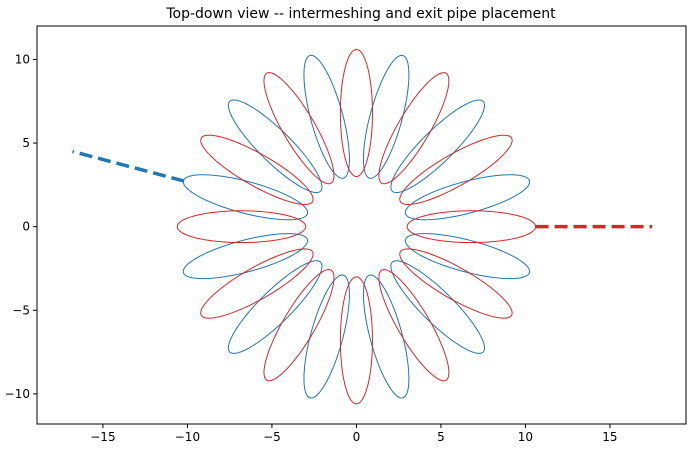  I want to click on y-tick-label: 10, so click(22, 59).